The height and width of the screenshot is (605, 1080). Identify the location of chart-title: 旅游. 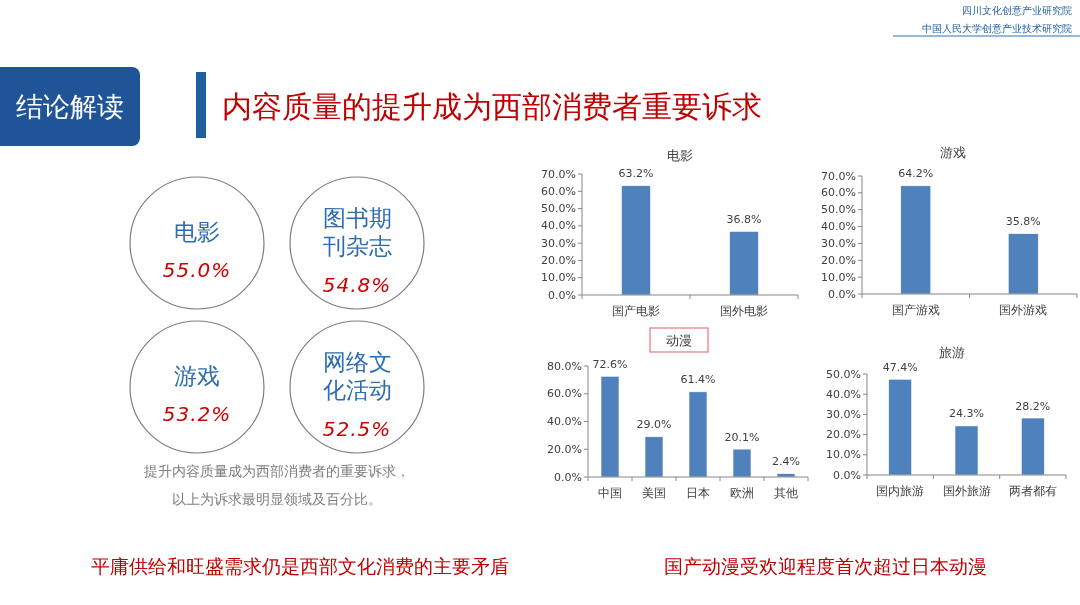
(952, 352).